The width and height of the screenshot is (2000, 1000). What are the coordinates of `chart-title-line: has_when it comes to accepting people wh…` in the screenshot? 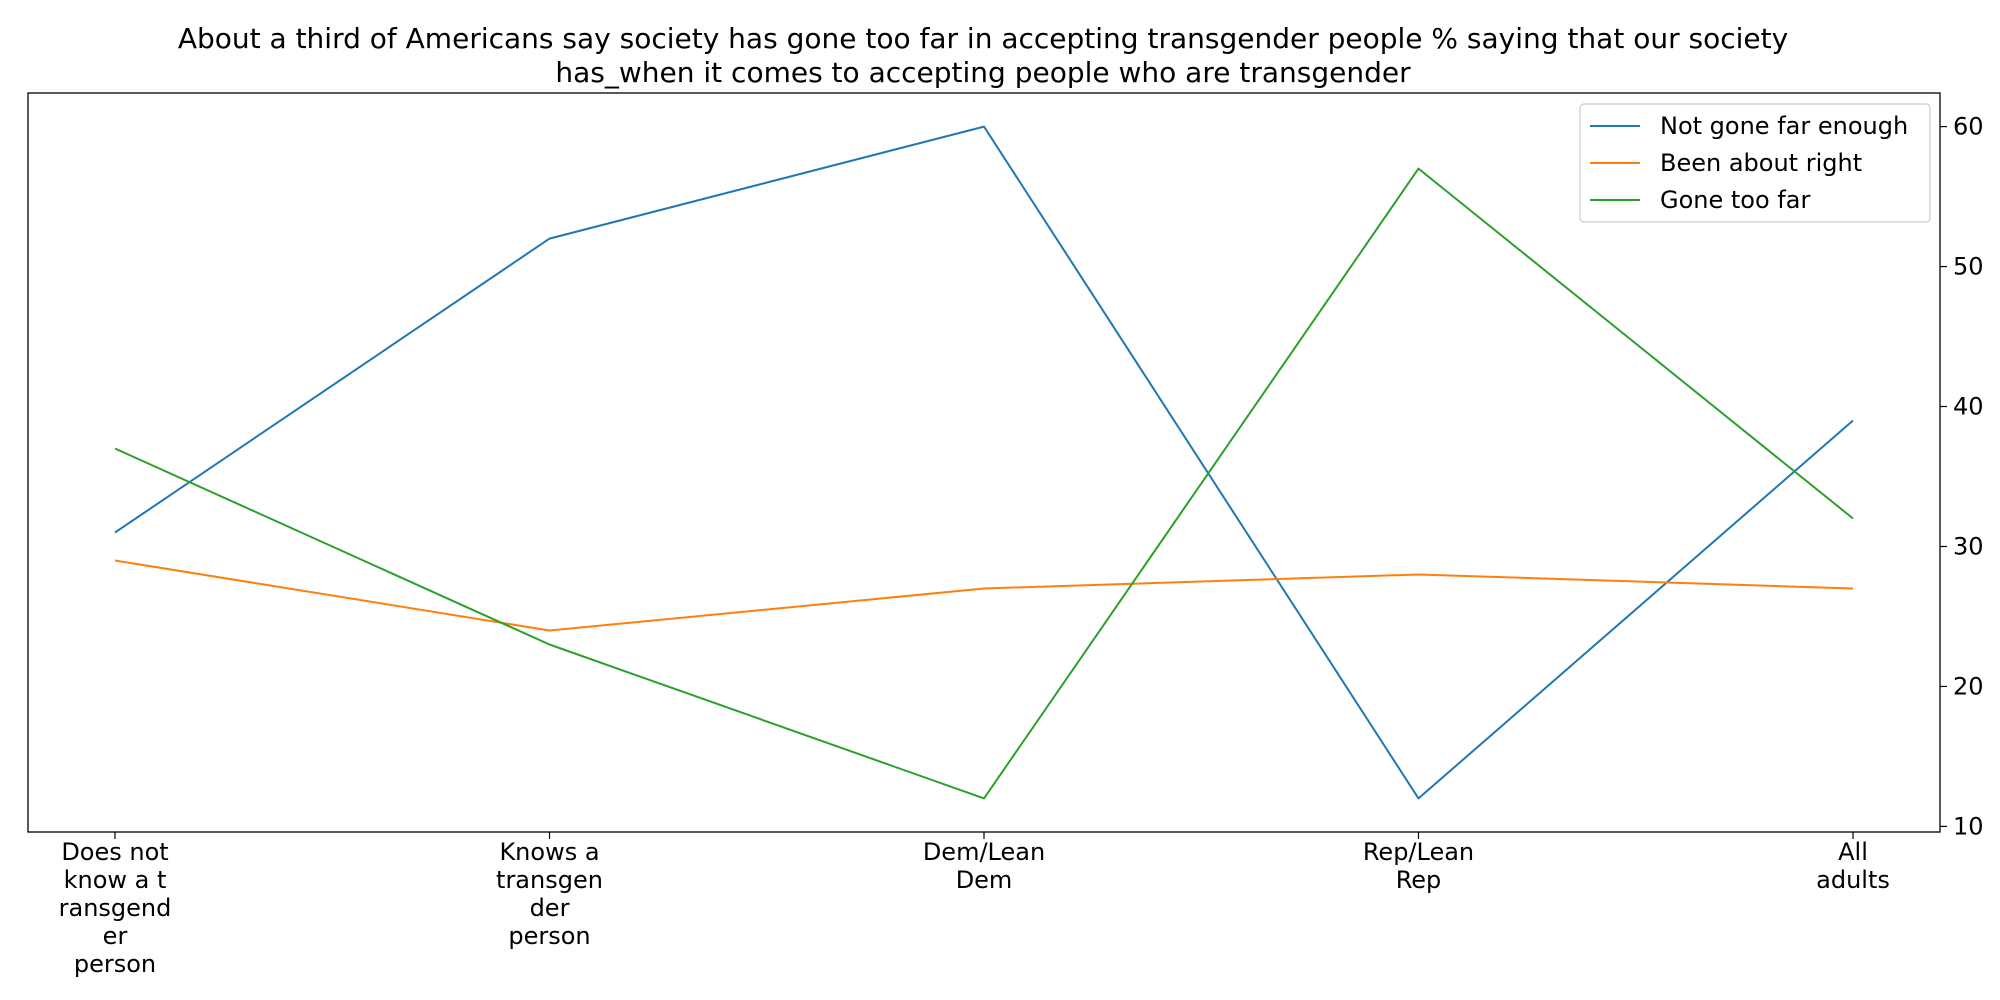 It's located at (983, 72).